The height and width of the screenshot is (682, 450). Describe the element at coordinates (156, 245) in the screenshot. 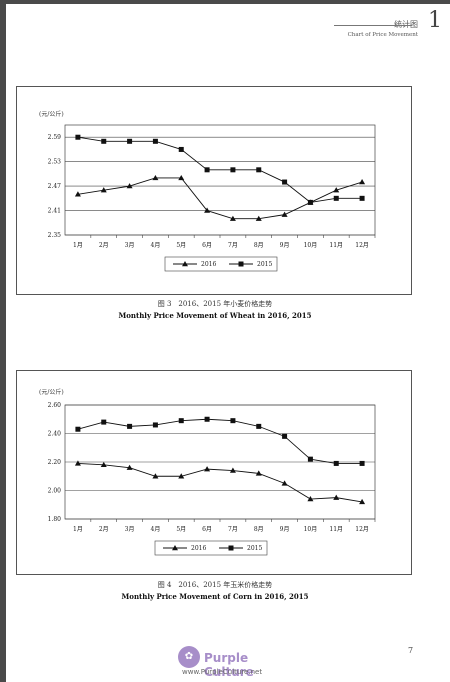

I see `x-tick-label: 4月` at that location.